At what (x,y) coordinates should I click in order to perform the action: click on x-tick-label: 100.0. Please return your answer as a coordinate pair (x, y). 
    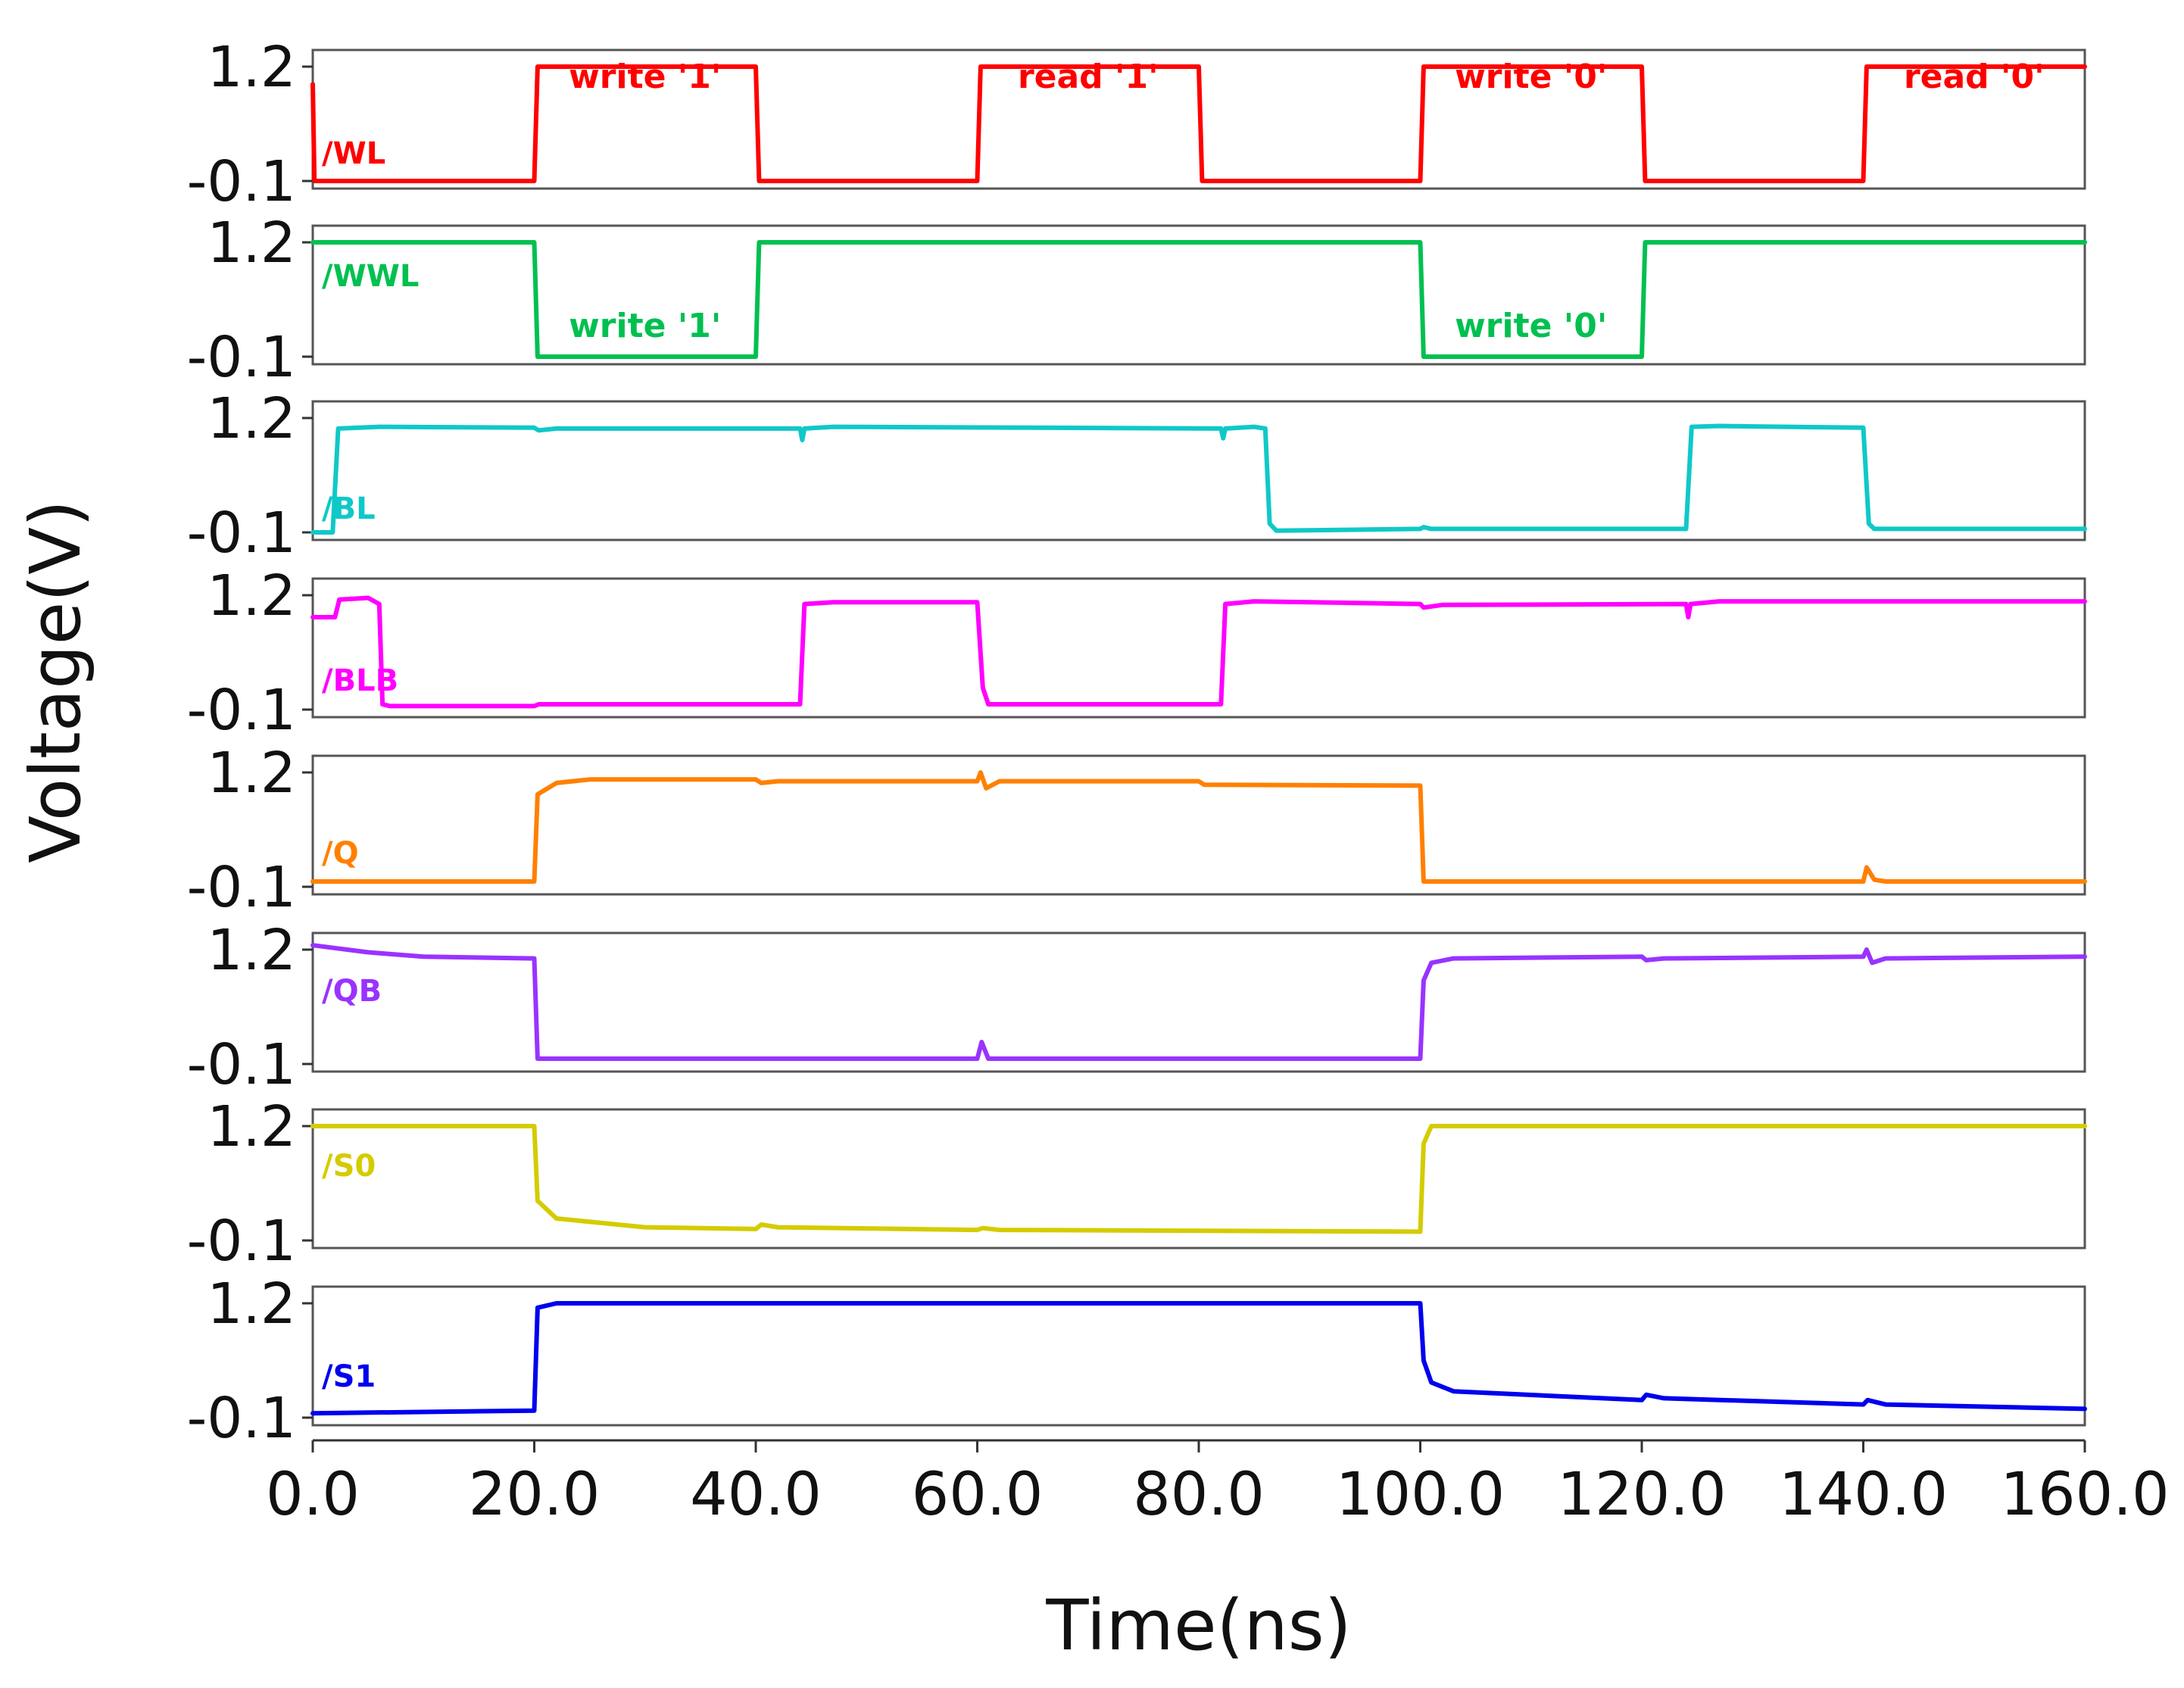
    Looking at the image, I should click on (1420, 1495).